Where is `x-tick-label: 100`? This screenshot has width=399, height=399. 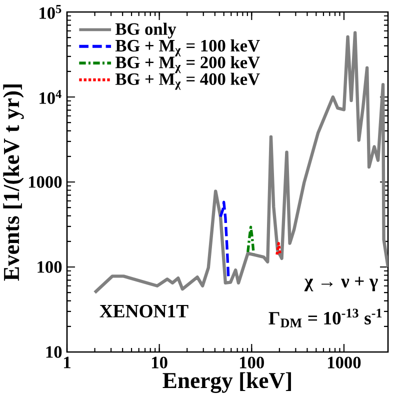 x-tick-label: 100 is located at coordinates (252, 362).